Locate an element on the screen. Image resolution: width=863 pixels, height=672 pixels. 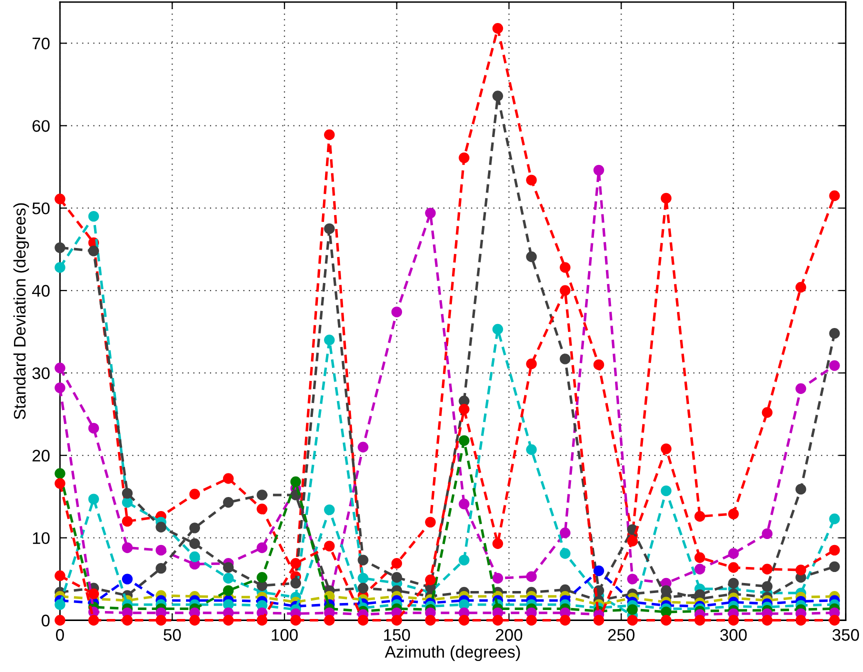
y-tick-label: 60 is located at coordinates (41, 126).